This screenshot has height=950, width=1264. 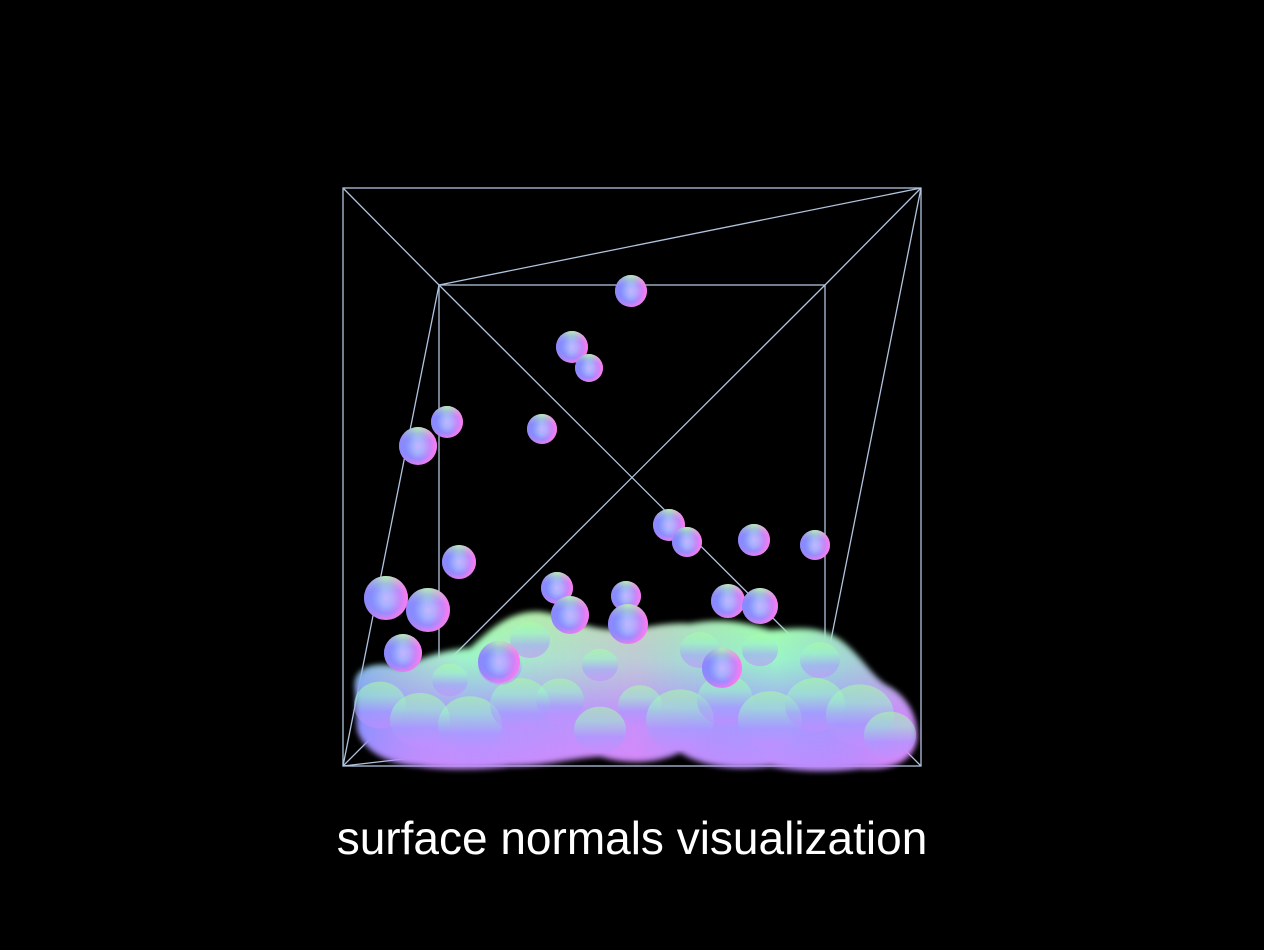 What do you see at coordinates (680, 236) in the screenshot?
I see `box-diagonal-top` at bounding box center [680, 236].